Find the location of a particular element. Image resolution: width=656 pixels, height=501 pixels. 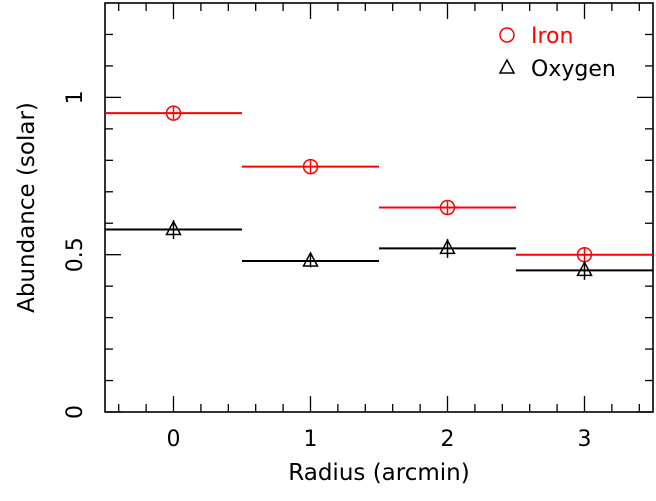

legend-oxygen-marker is located at coordinates (507, 66).